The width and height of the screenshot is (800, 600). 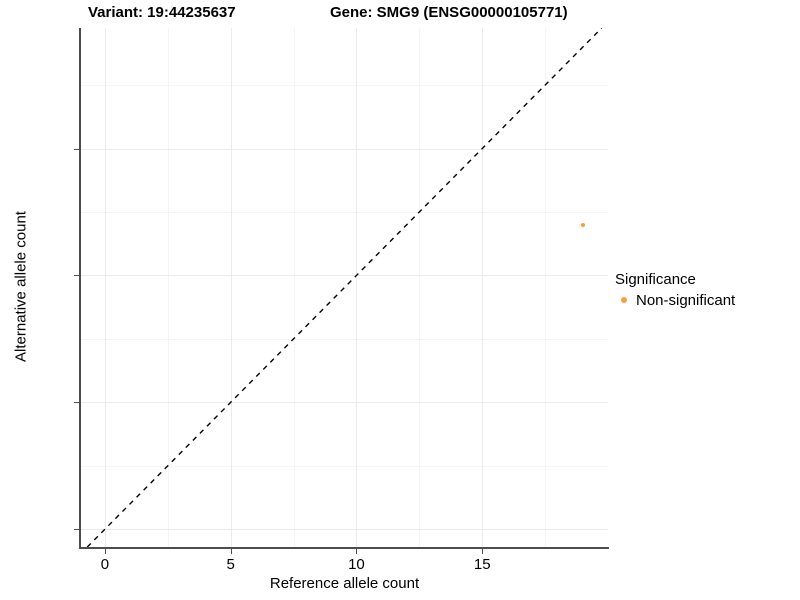 I want to click on legend: Significance Non-significant, so click(x=705, y=290).